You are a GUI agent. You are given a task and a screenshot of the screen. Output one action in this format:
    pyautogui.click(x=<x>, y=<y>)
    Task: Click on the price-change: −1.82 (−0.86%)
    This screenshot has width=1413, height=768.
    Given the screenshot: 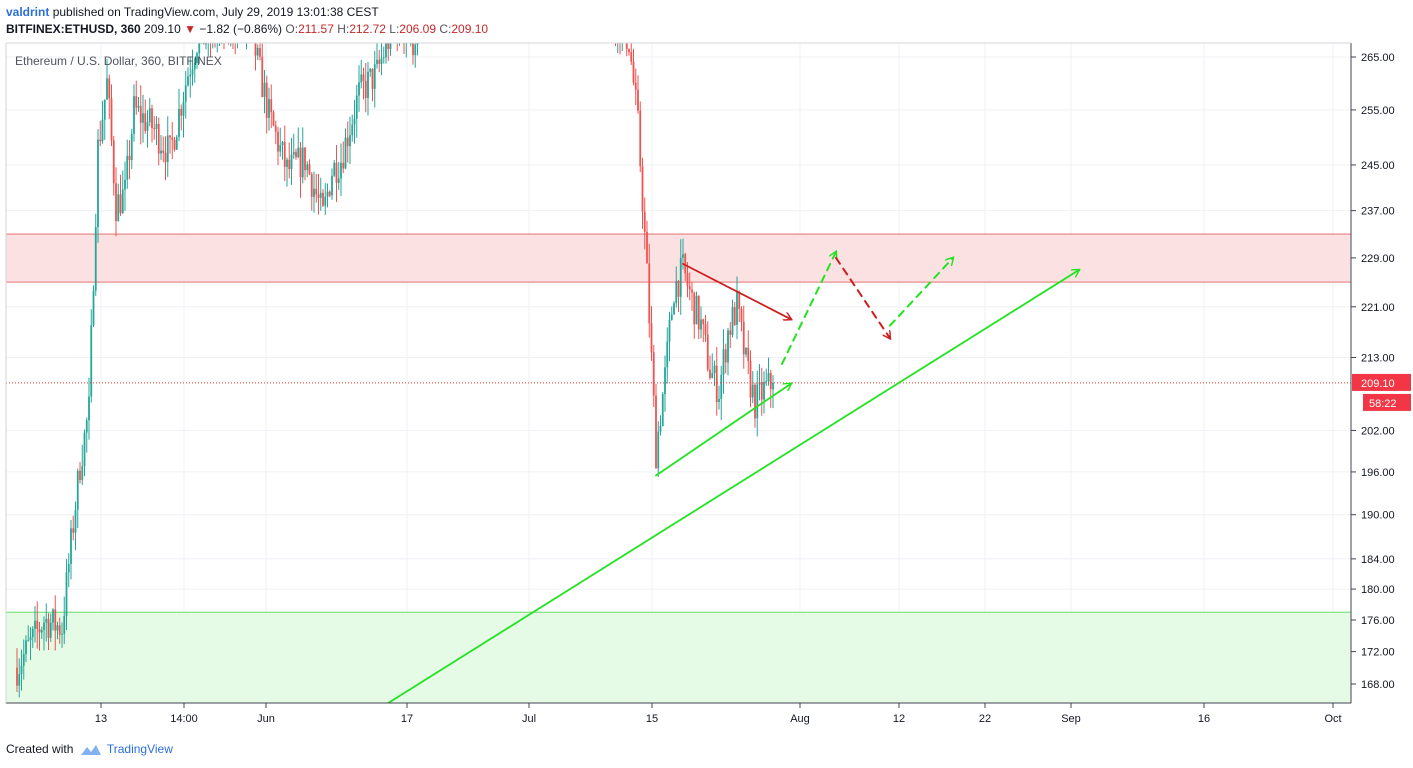 What is the action you would take?
    pyautogui.click(x=241, y=29)
    